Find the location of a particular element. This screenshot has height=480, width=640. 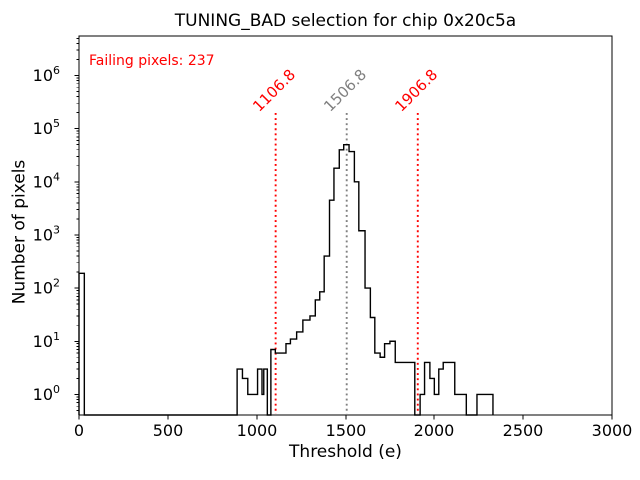

y-tick-label: 10² is located at coordinates (46, 287).